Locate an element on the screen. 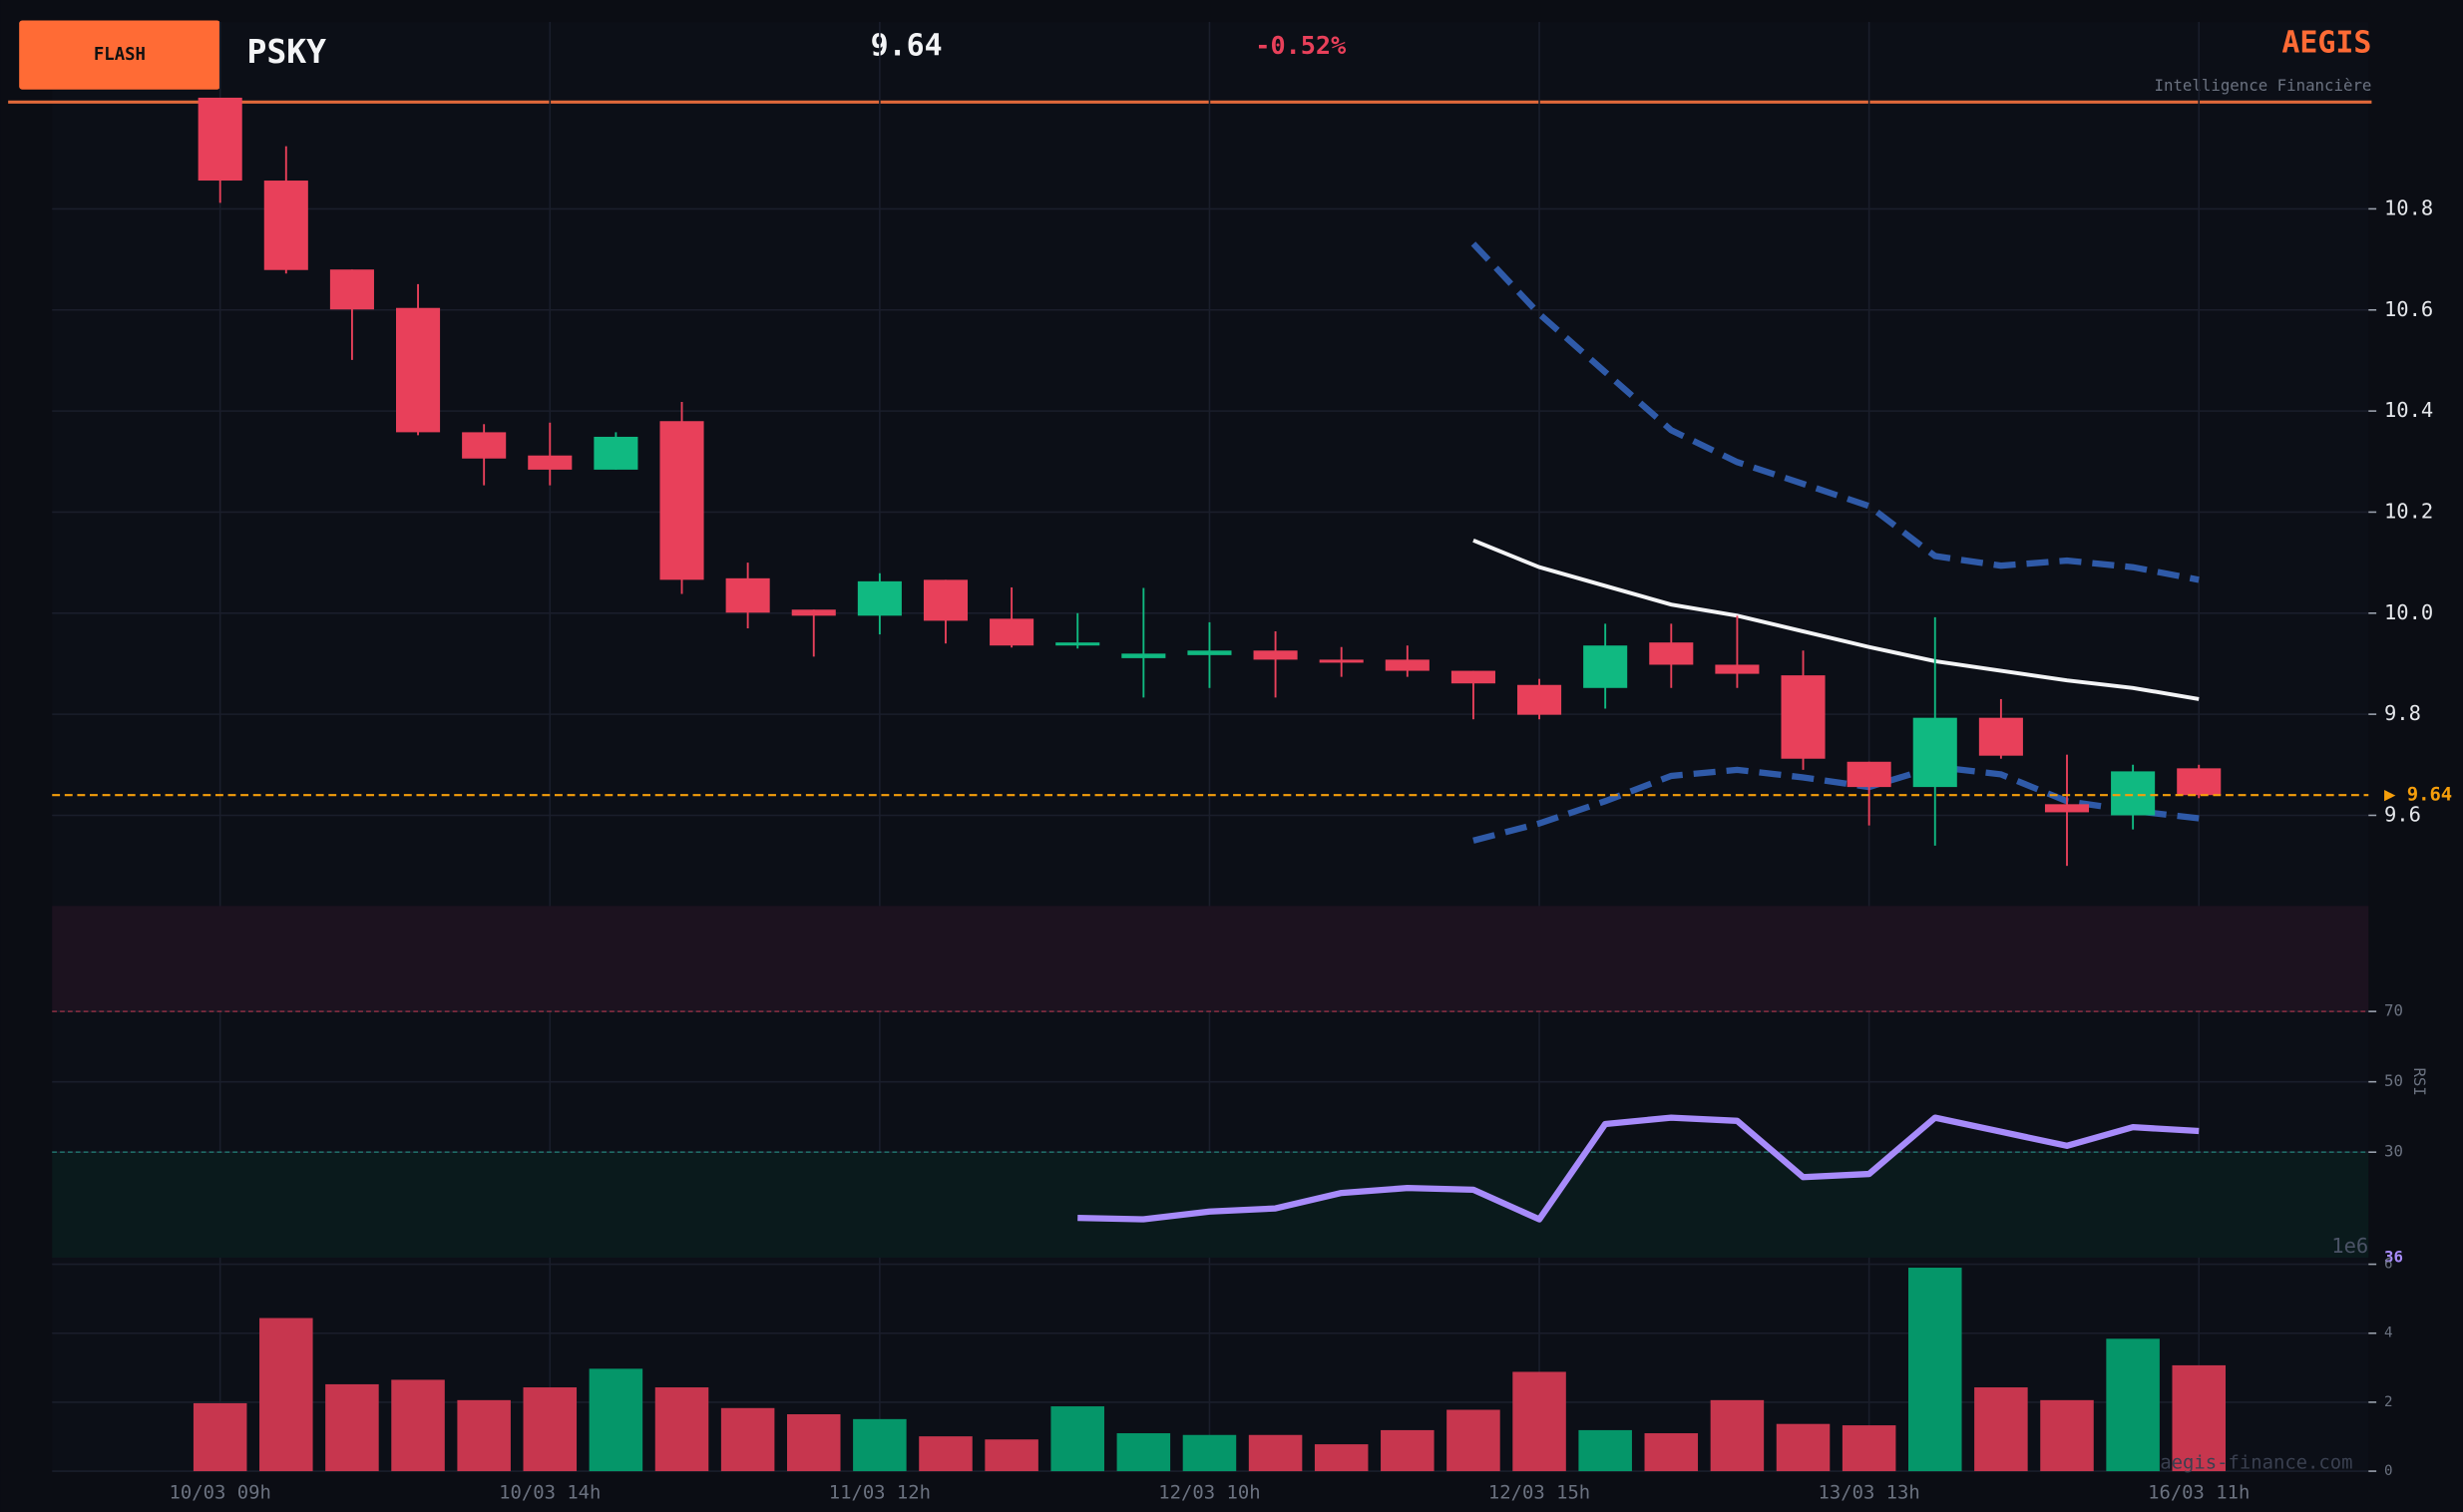  y-tick-label: 0 is located at coordinates (2388, 1471).